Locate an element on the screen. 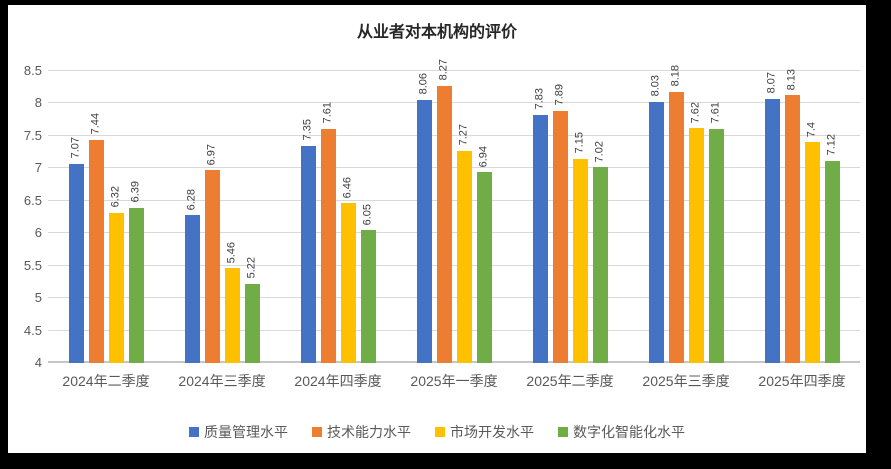  bar: 7.12 is located at coordinates (832, 248).